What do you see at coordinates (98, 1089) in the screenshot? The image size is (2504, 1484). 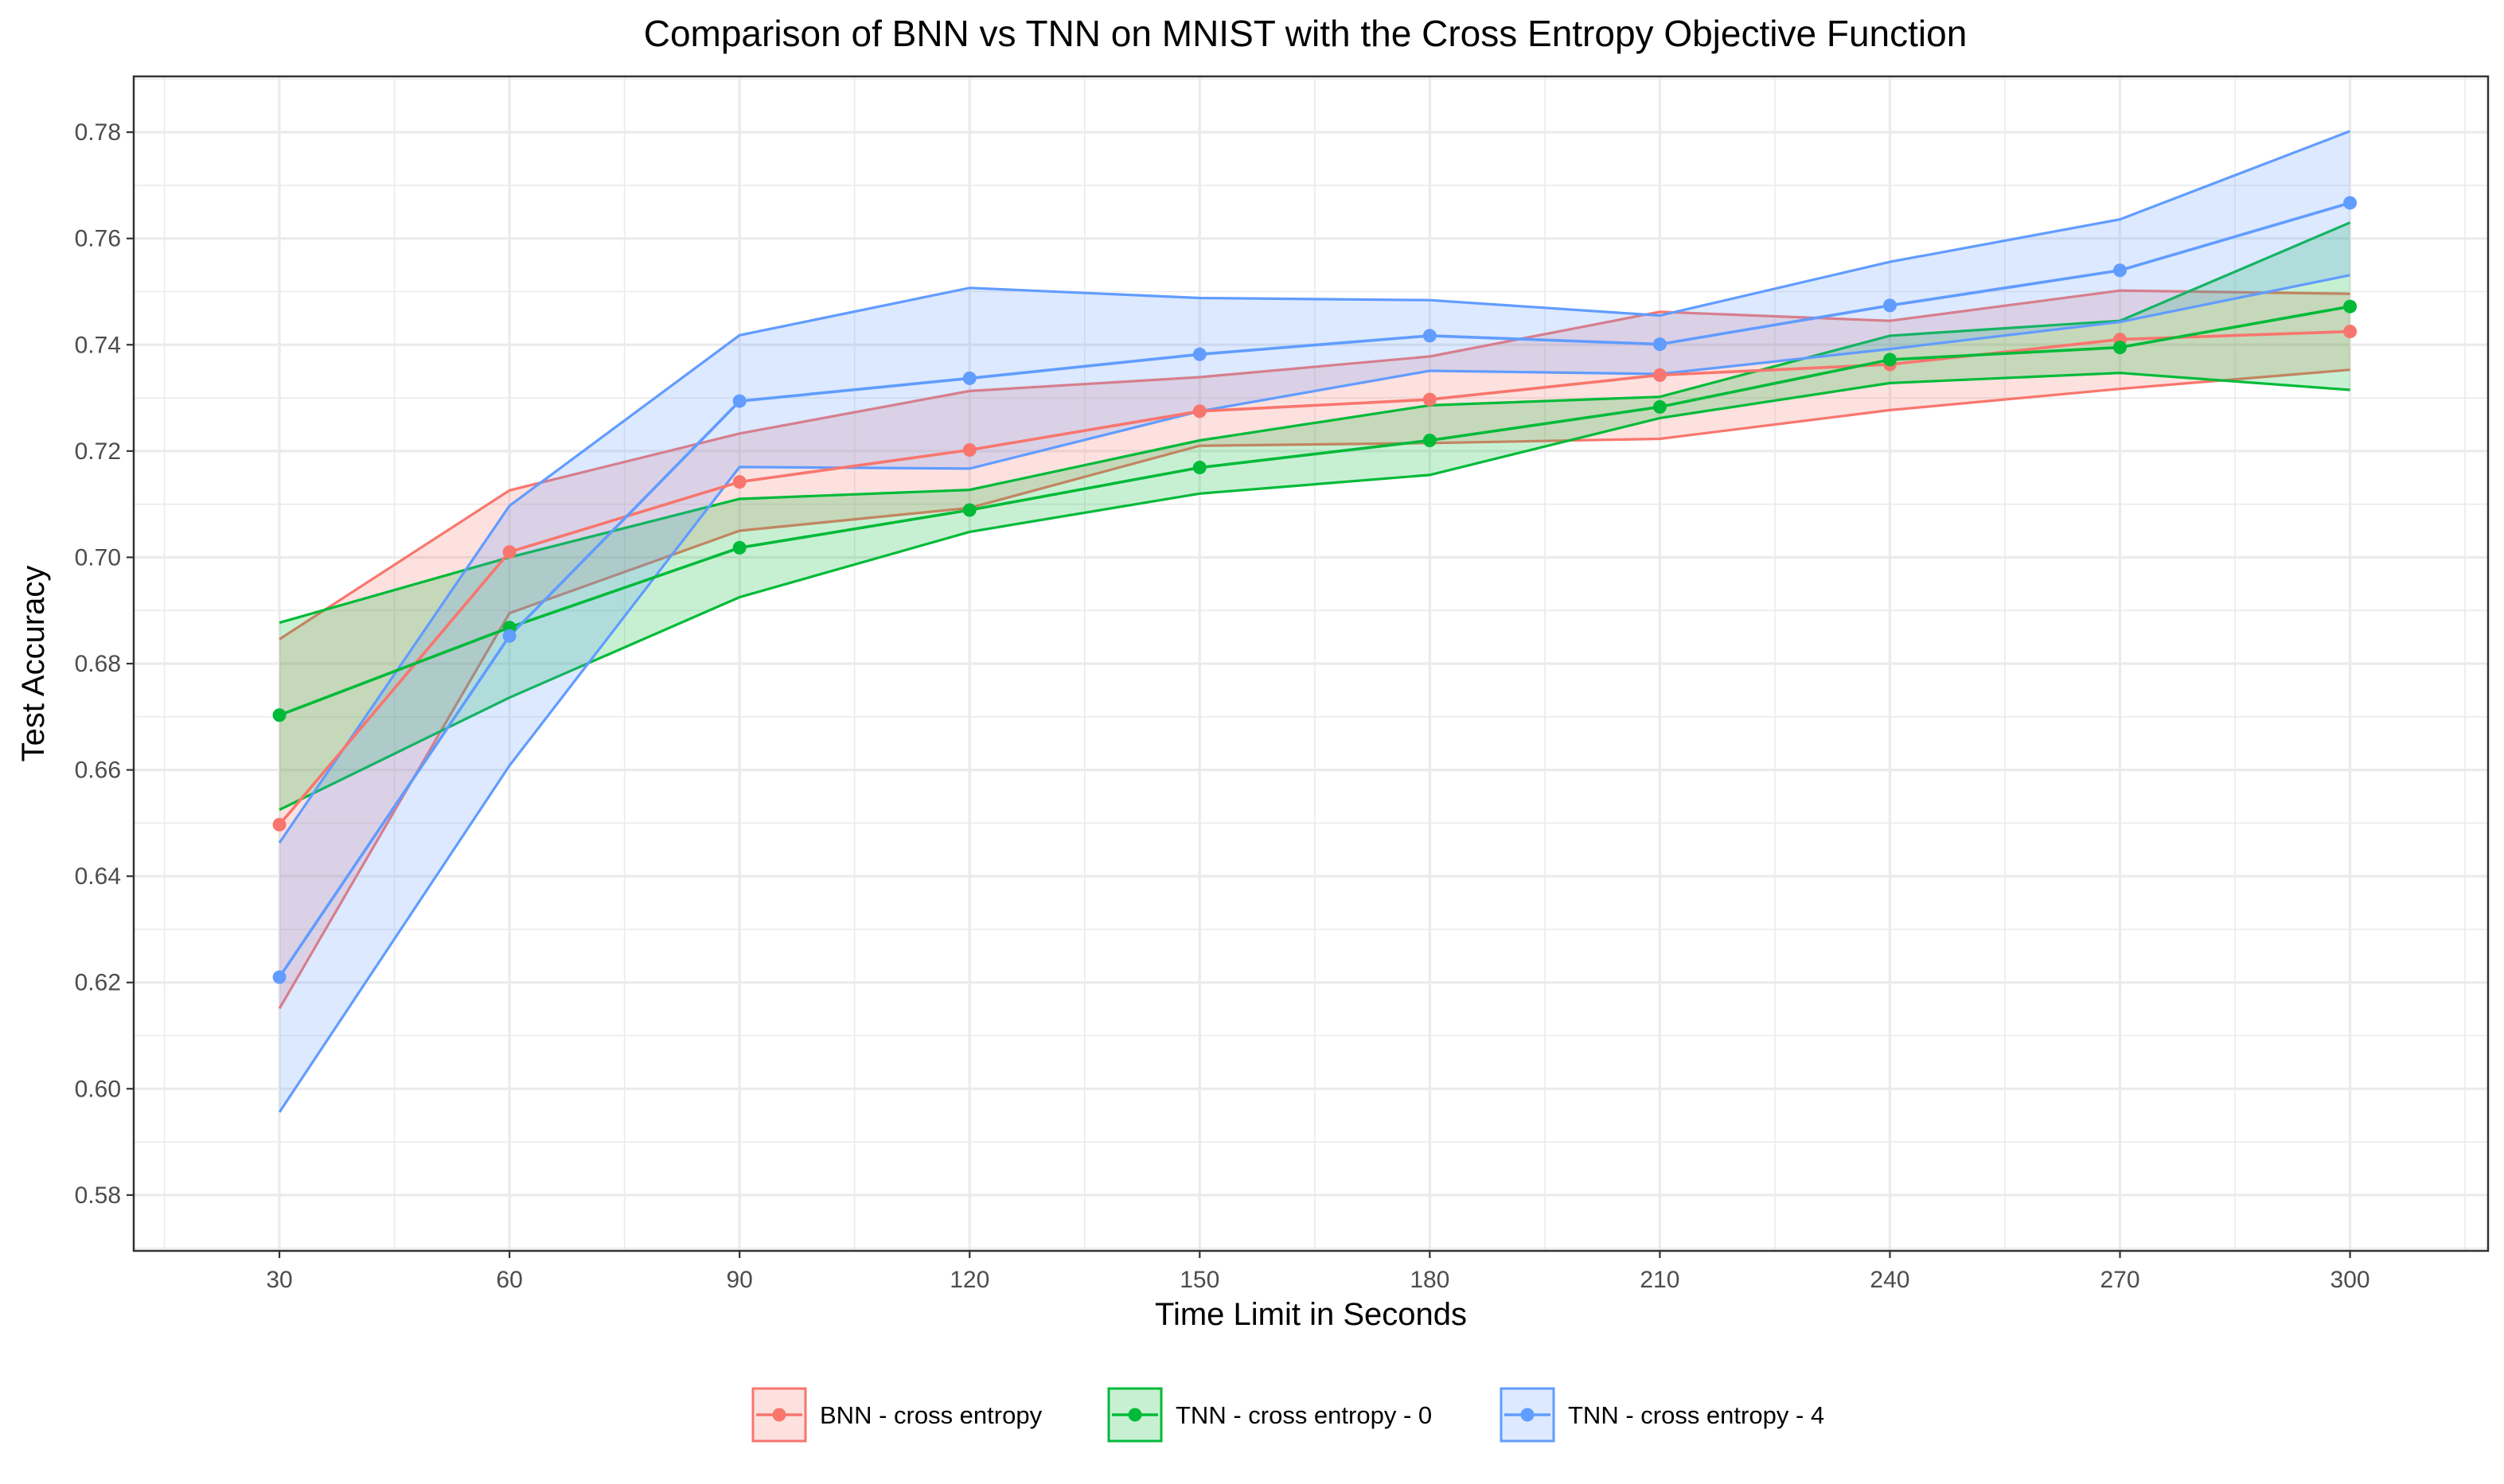 I see `y-tick-label: 0.60` at bounding box center [98, 1089].